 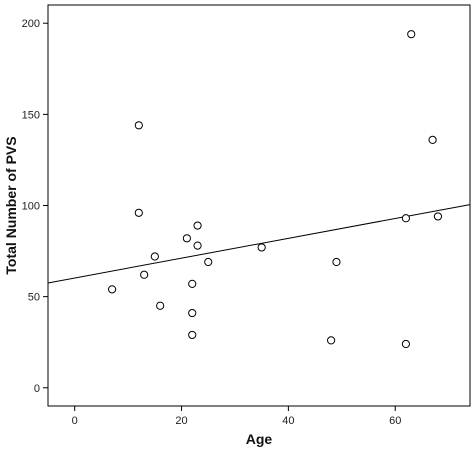 I want to click on y-axis-ticks: 0 50 100 150 200, so click(x=35, y=206).